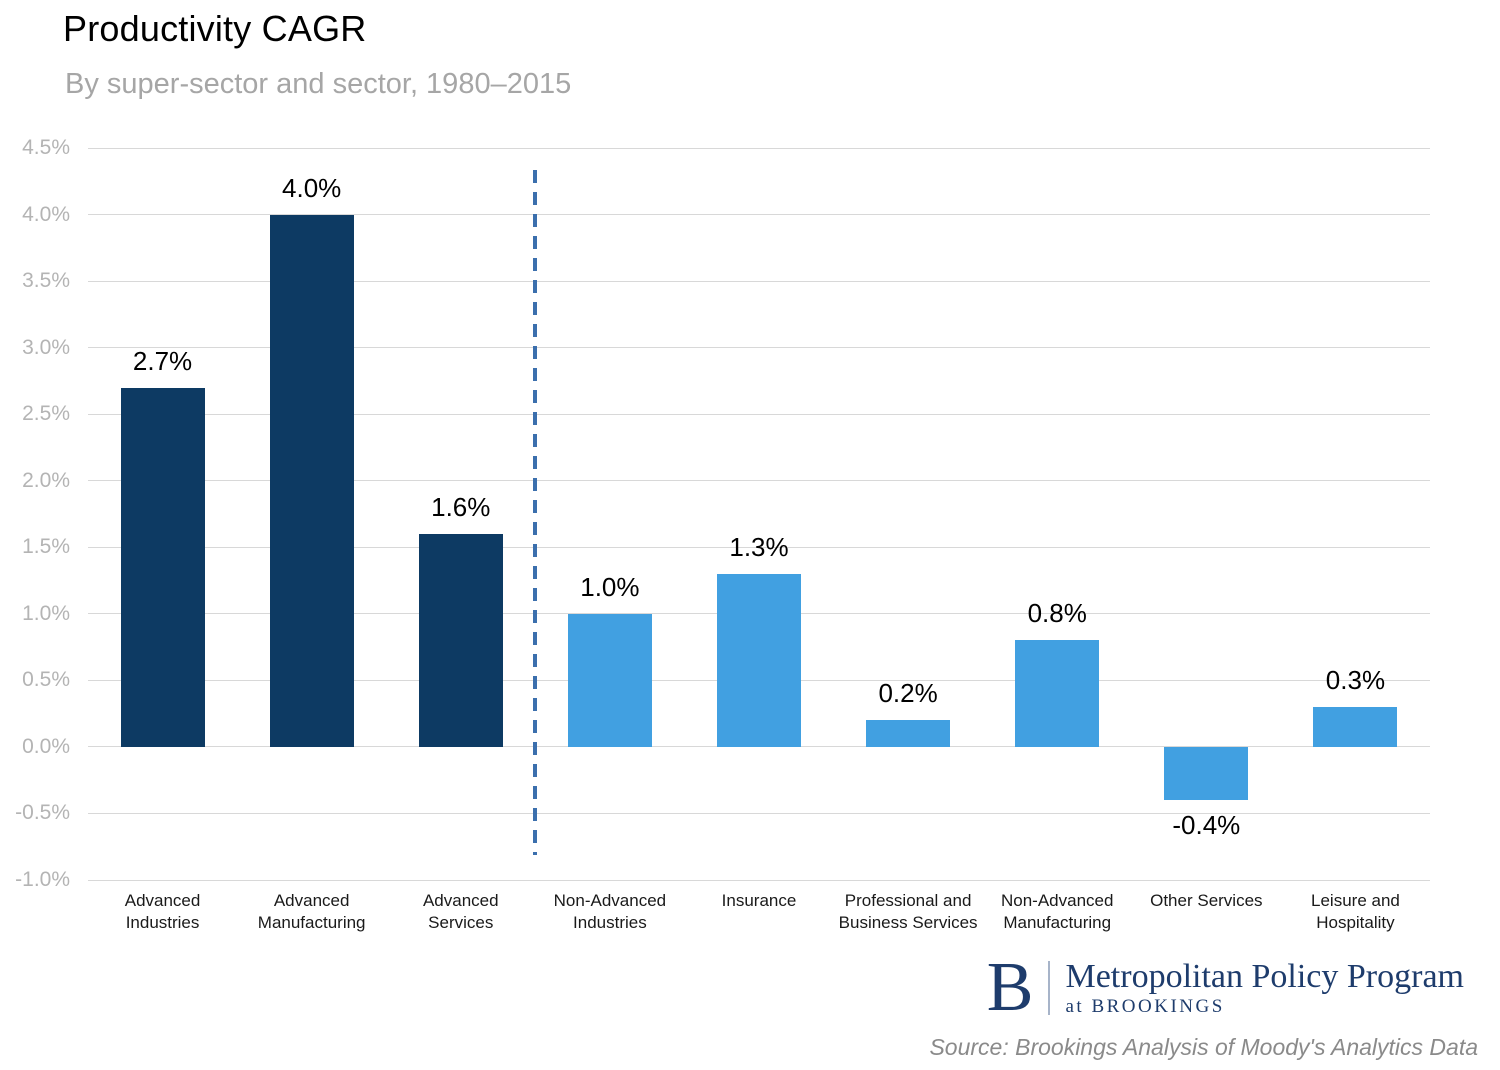 The height and width of the screenshot is (1070, 1500). I want to click on program-name: Metropolitan Policy Program, so click(1264, 976).